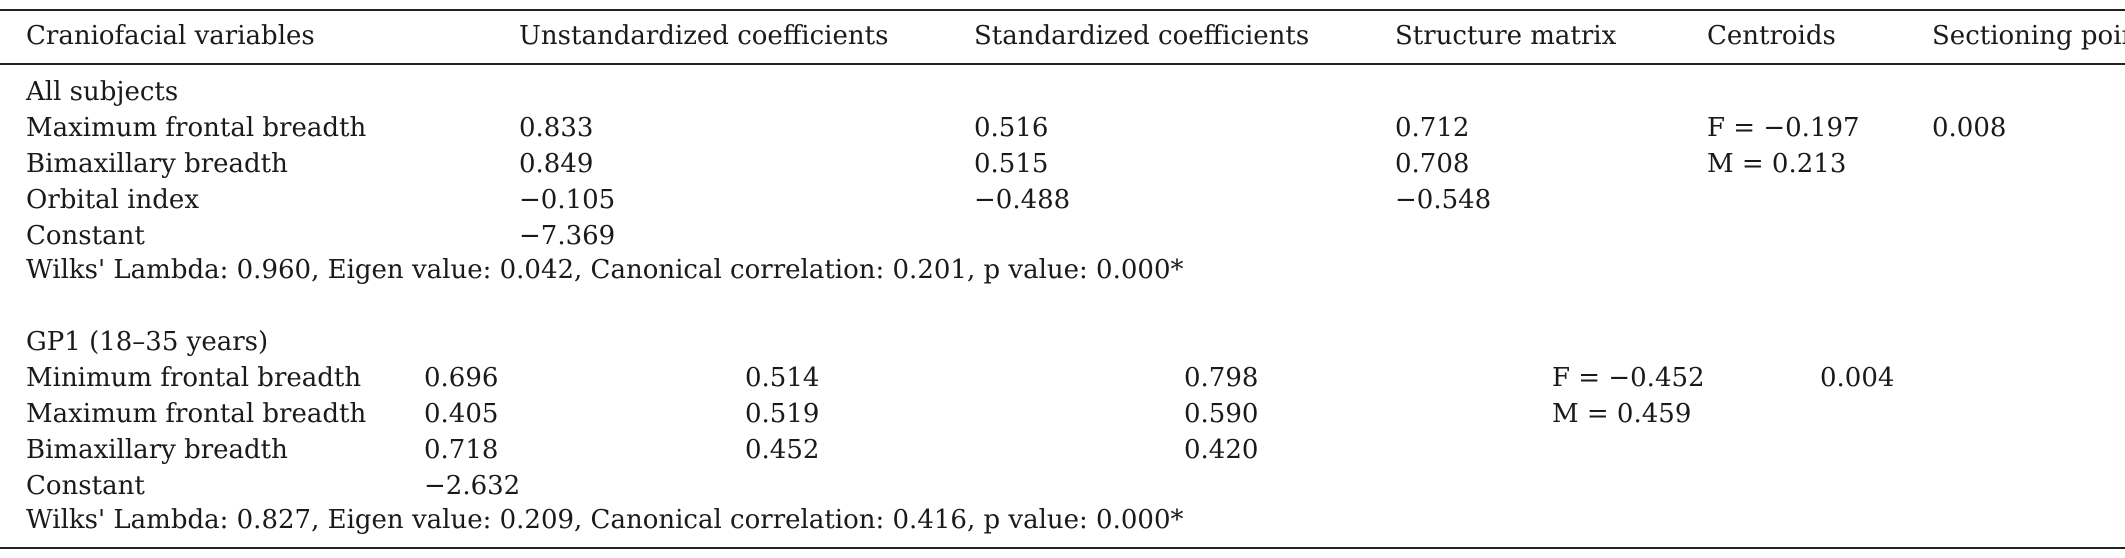 Image resolution: width=2125 pixels, height=558 pixels. What do you see at coordinates (704, 36) in the screenshot?
I see `header-unstandardized-coefficients: Unstandardized coefficients` at bounding box center [704, 36].